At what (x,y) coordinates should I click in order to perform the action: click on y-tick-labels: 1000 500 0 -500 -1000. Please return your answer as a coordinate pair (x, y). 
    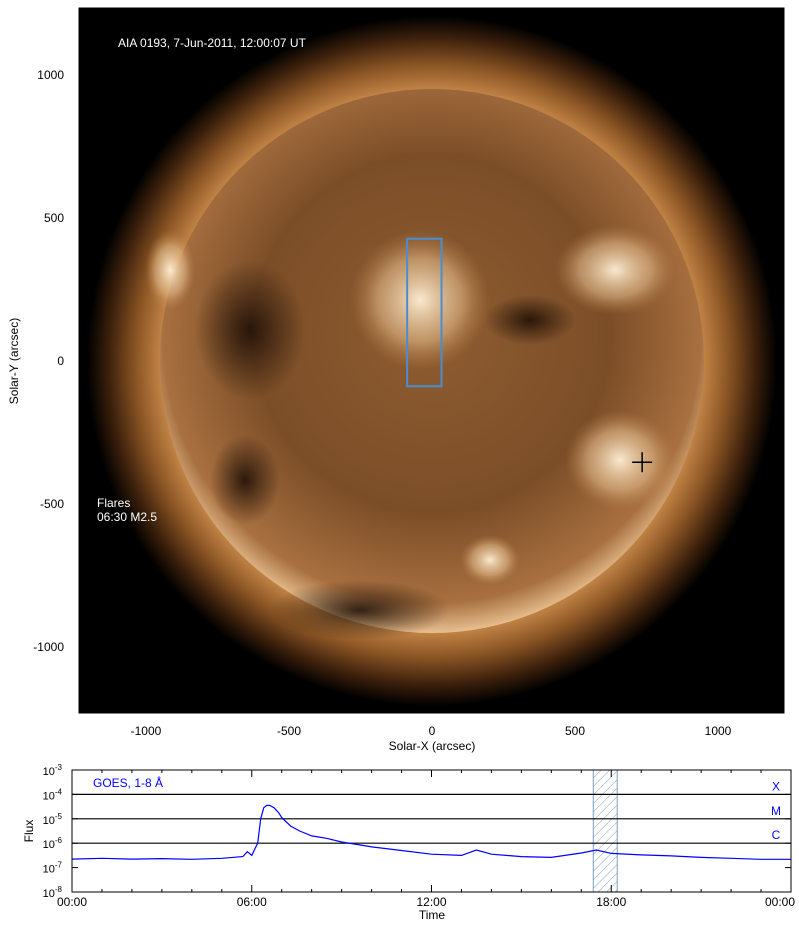
    Looking at the image, I should click on (48, 361).